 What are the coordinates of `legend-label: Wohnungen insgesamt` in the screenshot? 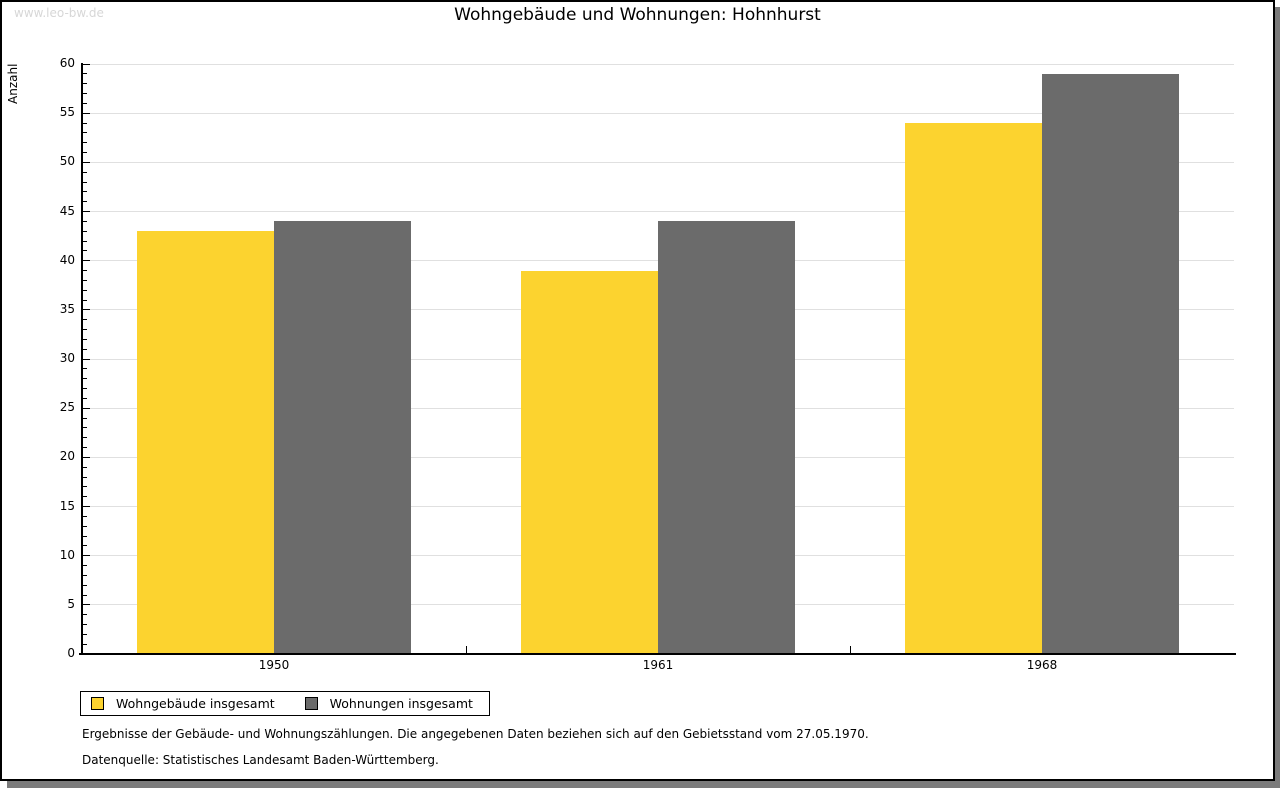 It's located at (401, 703).